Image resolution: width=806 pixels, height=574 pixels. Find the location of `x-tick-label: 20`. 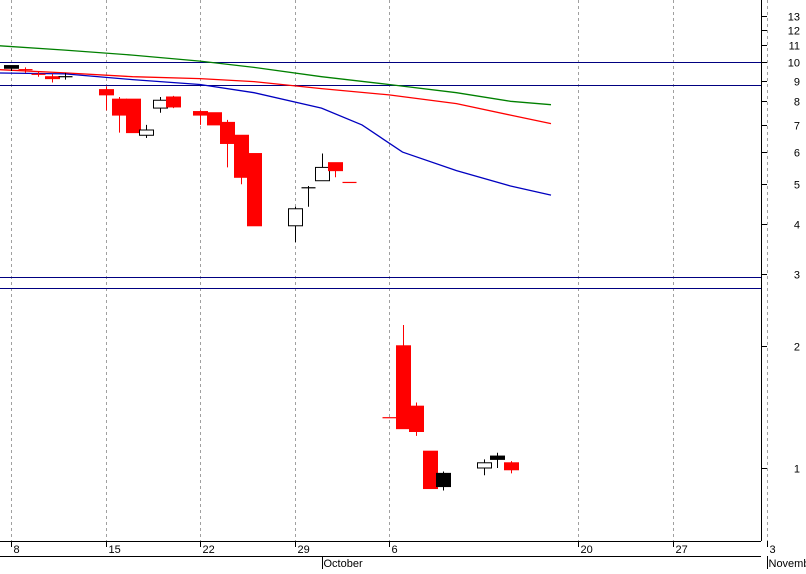

x-tick-label: 20 is located at coordinates (587, 550).